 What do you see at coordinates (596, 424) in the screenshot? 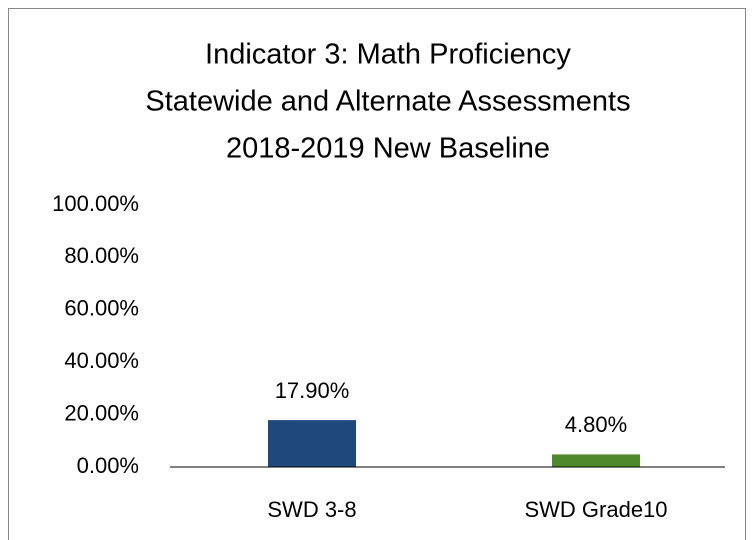
I see `value-label: 4.80%` at bounding box center [596, 424].